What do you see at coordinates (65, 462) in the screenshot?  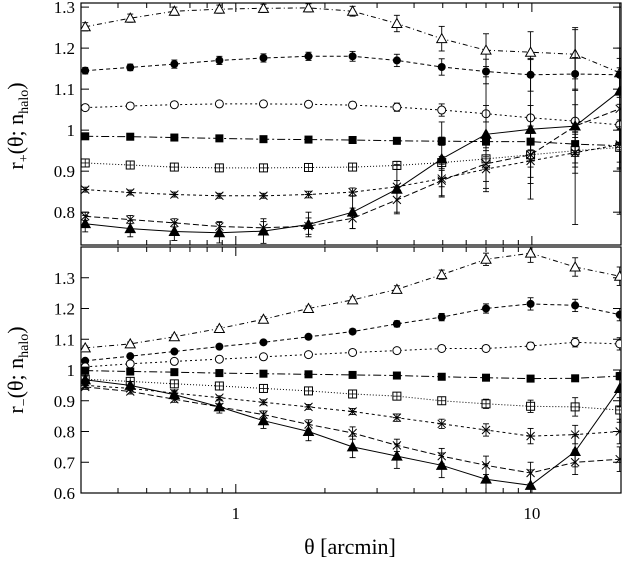 I see `bottom-y-tick-label: 0.7` at bounding box center [65, 462].